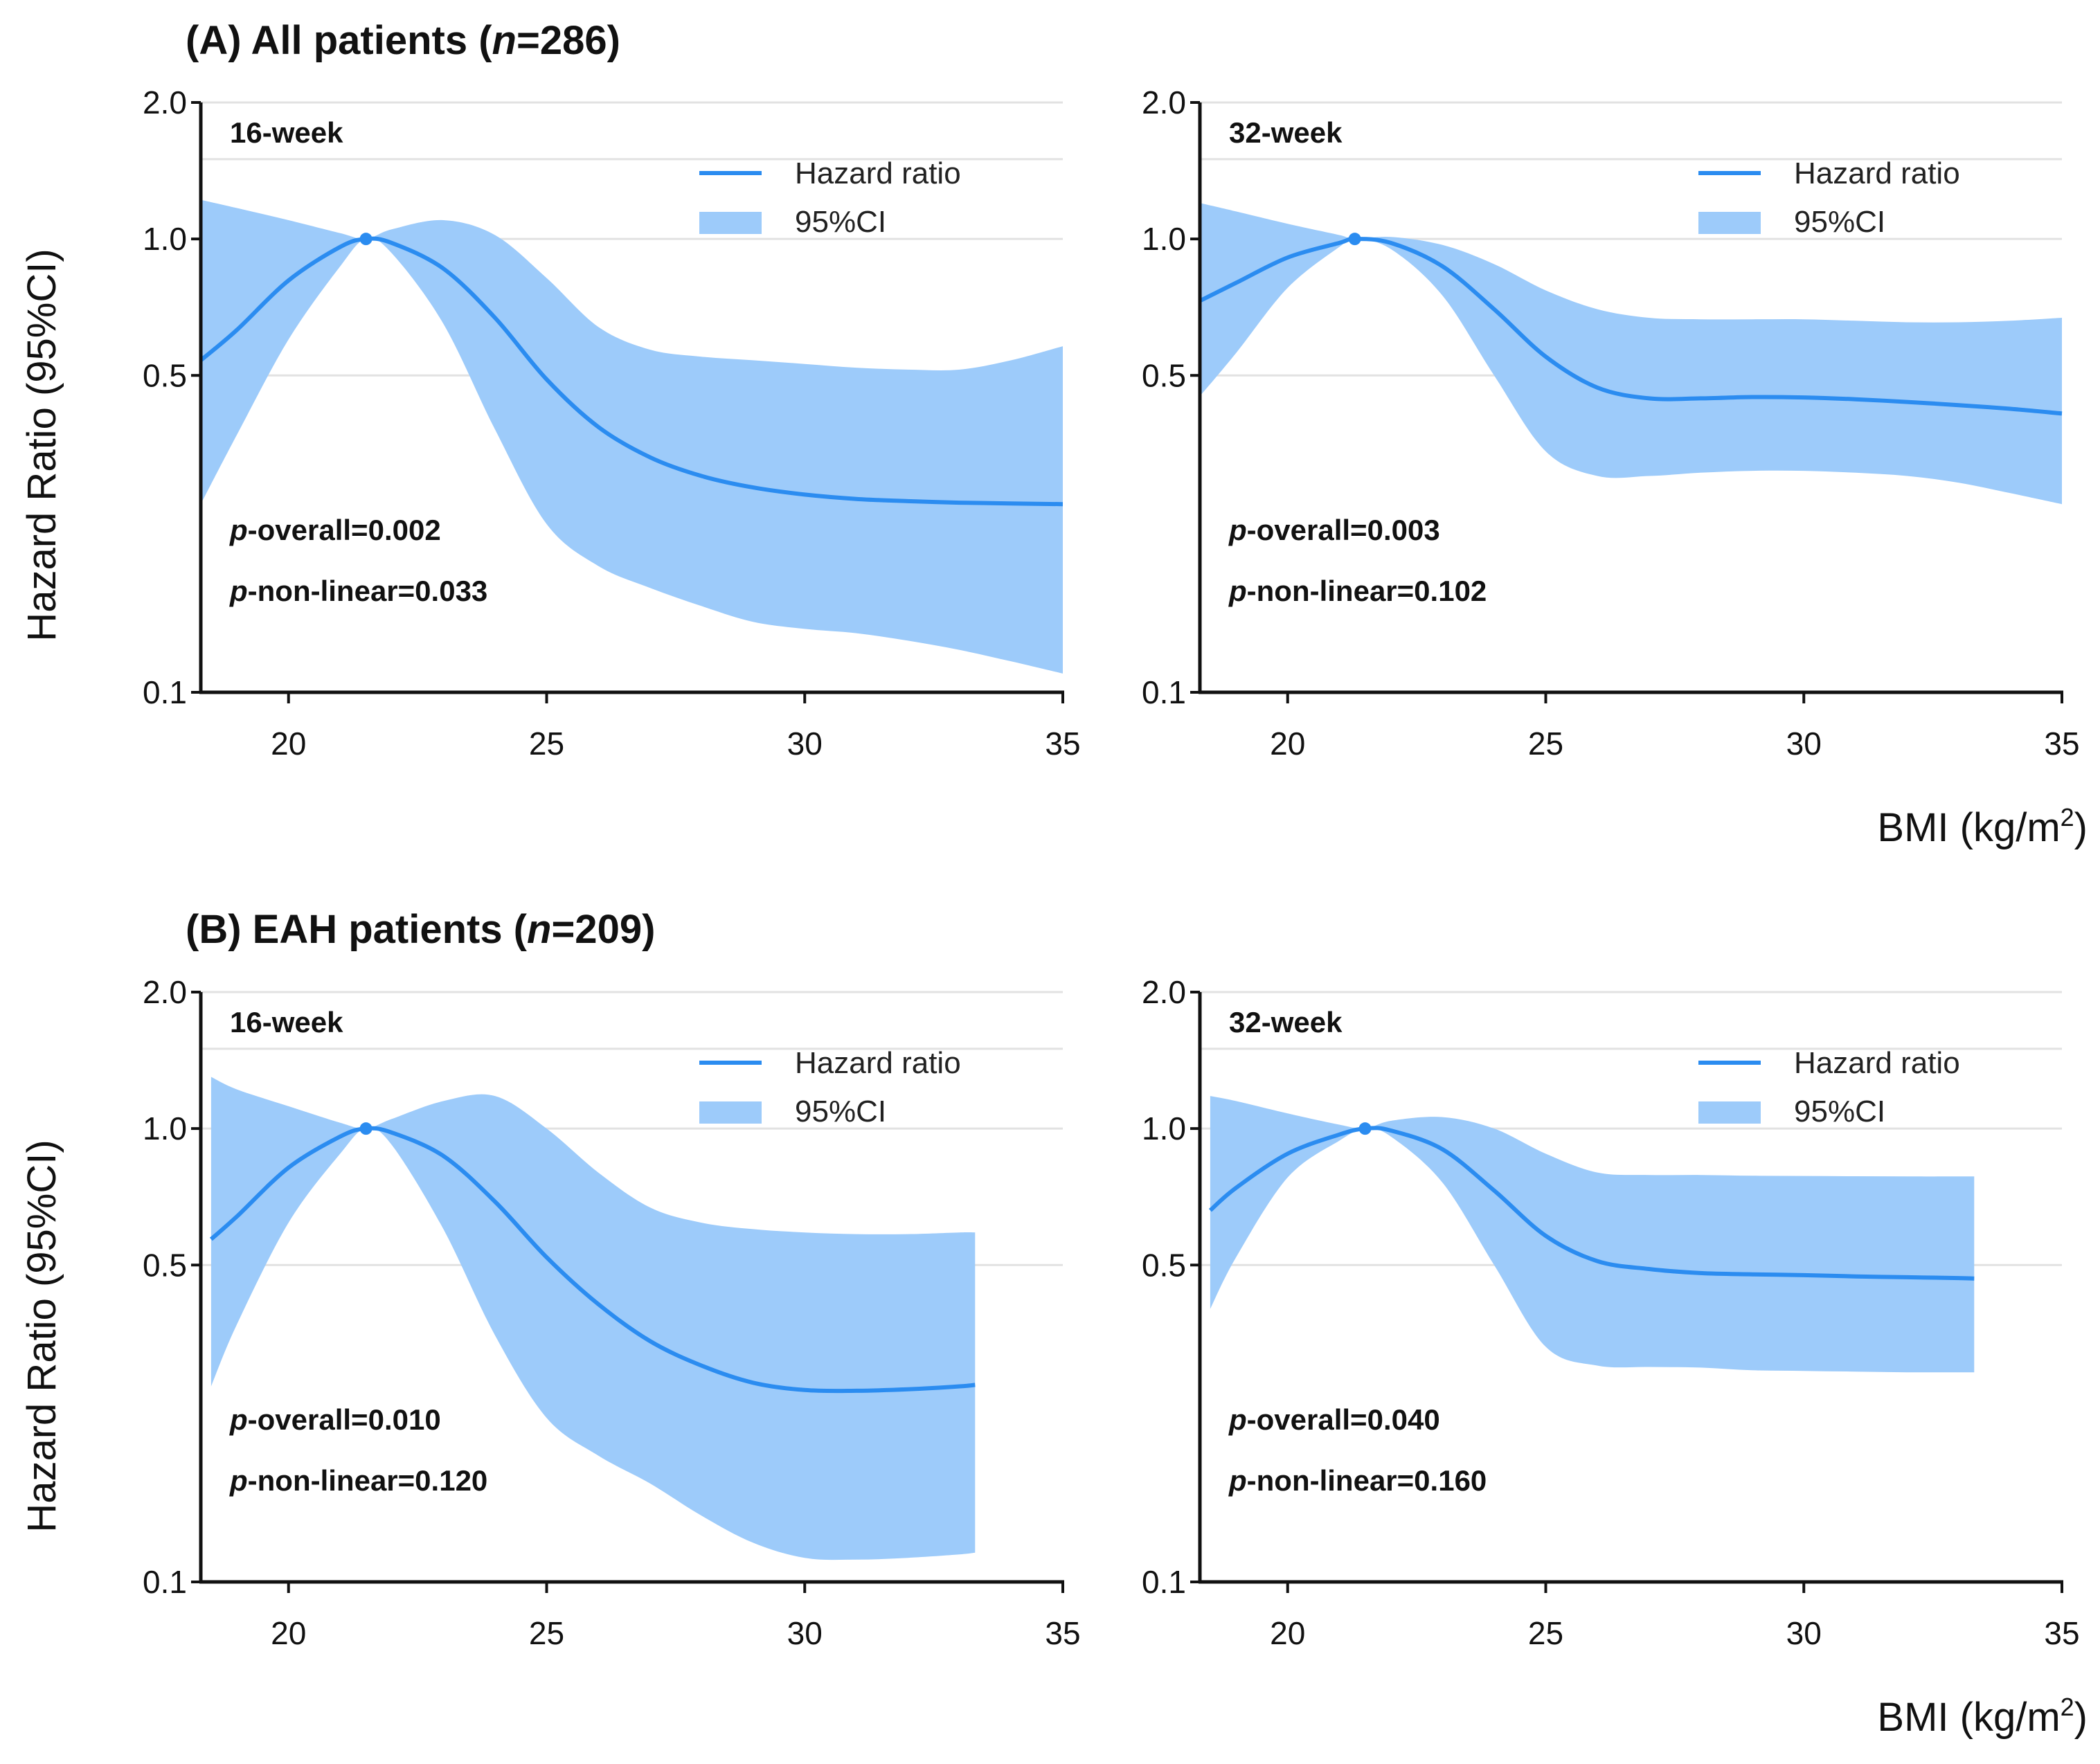  I want to click on section-b-title: (B) EAH patients (n=209), so click(421, 929).